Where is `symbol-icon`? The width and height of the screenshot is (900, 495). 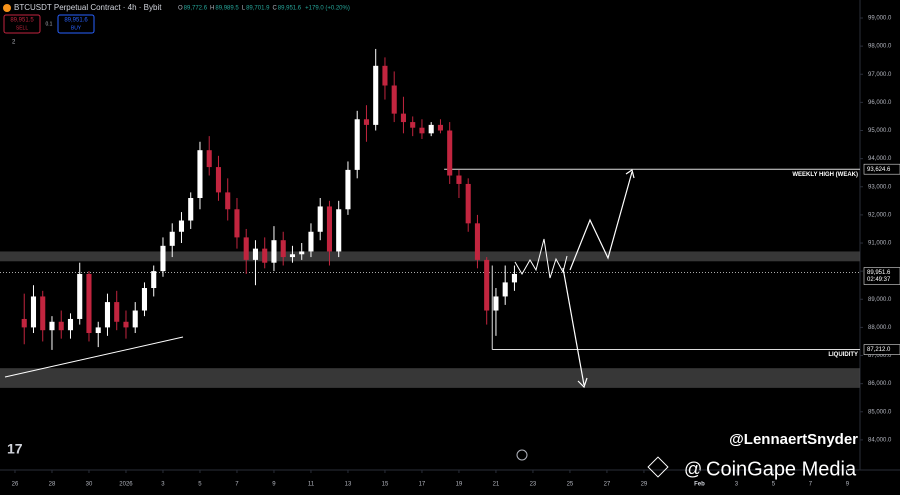
symbol-icon is located at coordinates (7, 8).